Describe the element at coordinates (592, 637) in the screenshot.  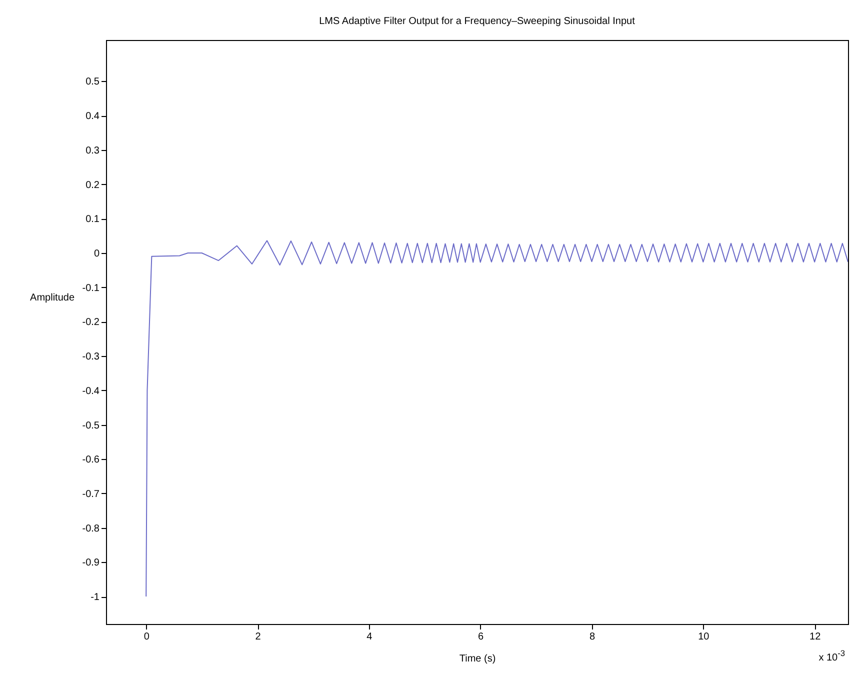
I see `x-tick-label: 8` at that location.